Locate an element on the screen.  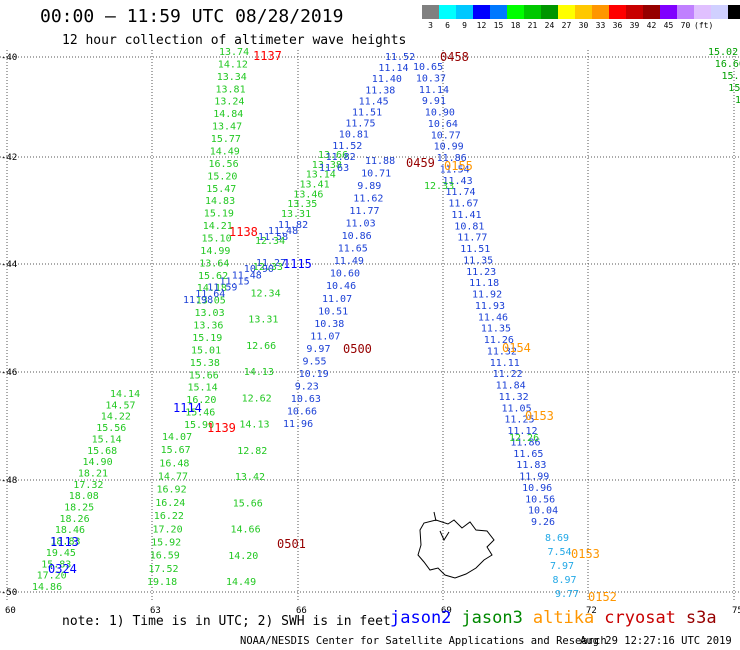
swh-value: 18.21 is located at coordinates (93, 474).